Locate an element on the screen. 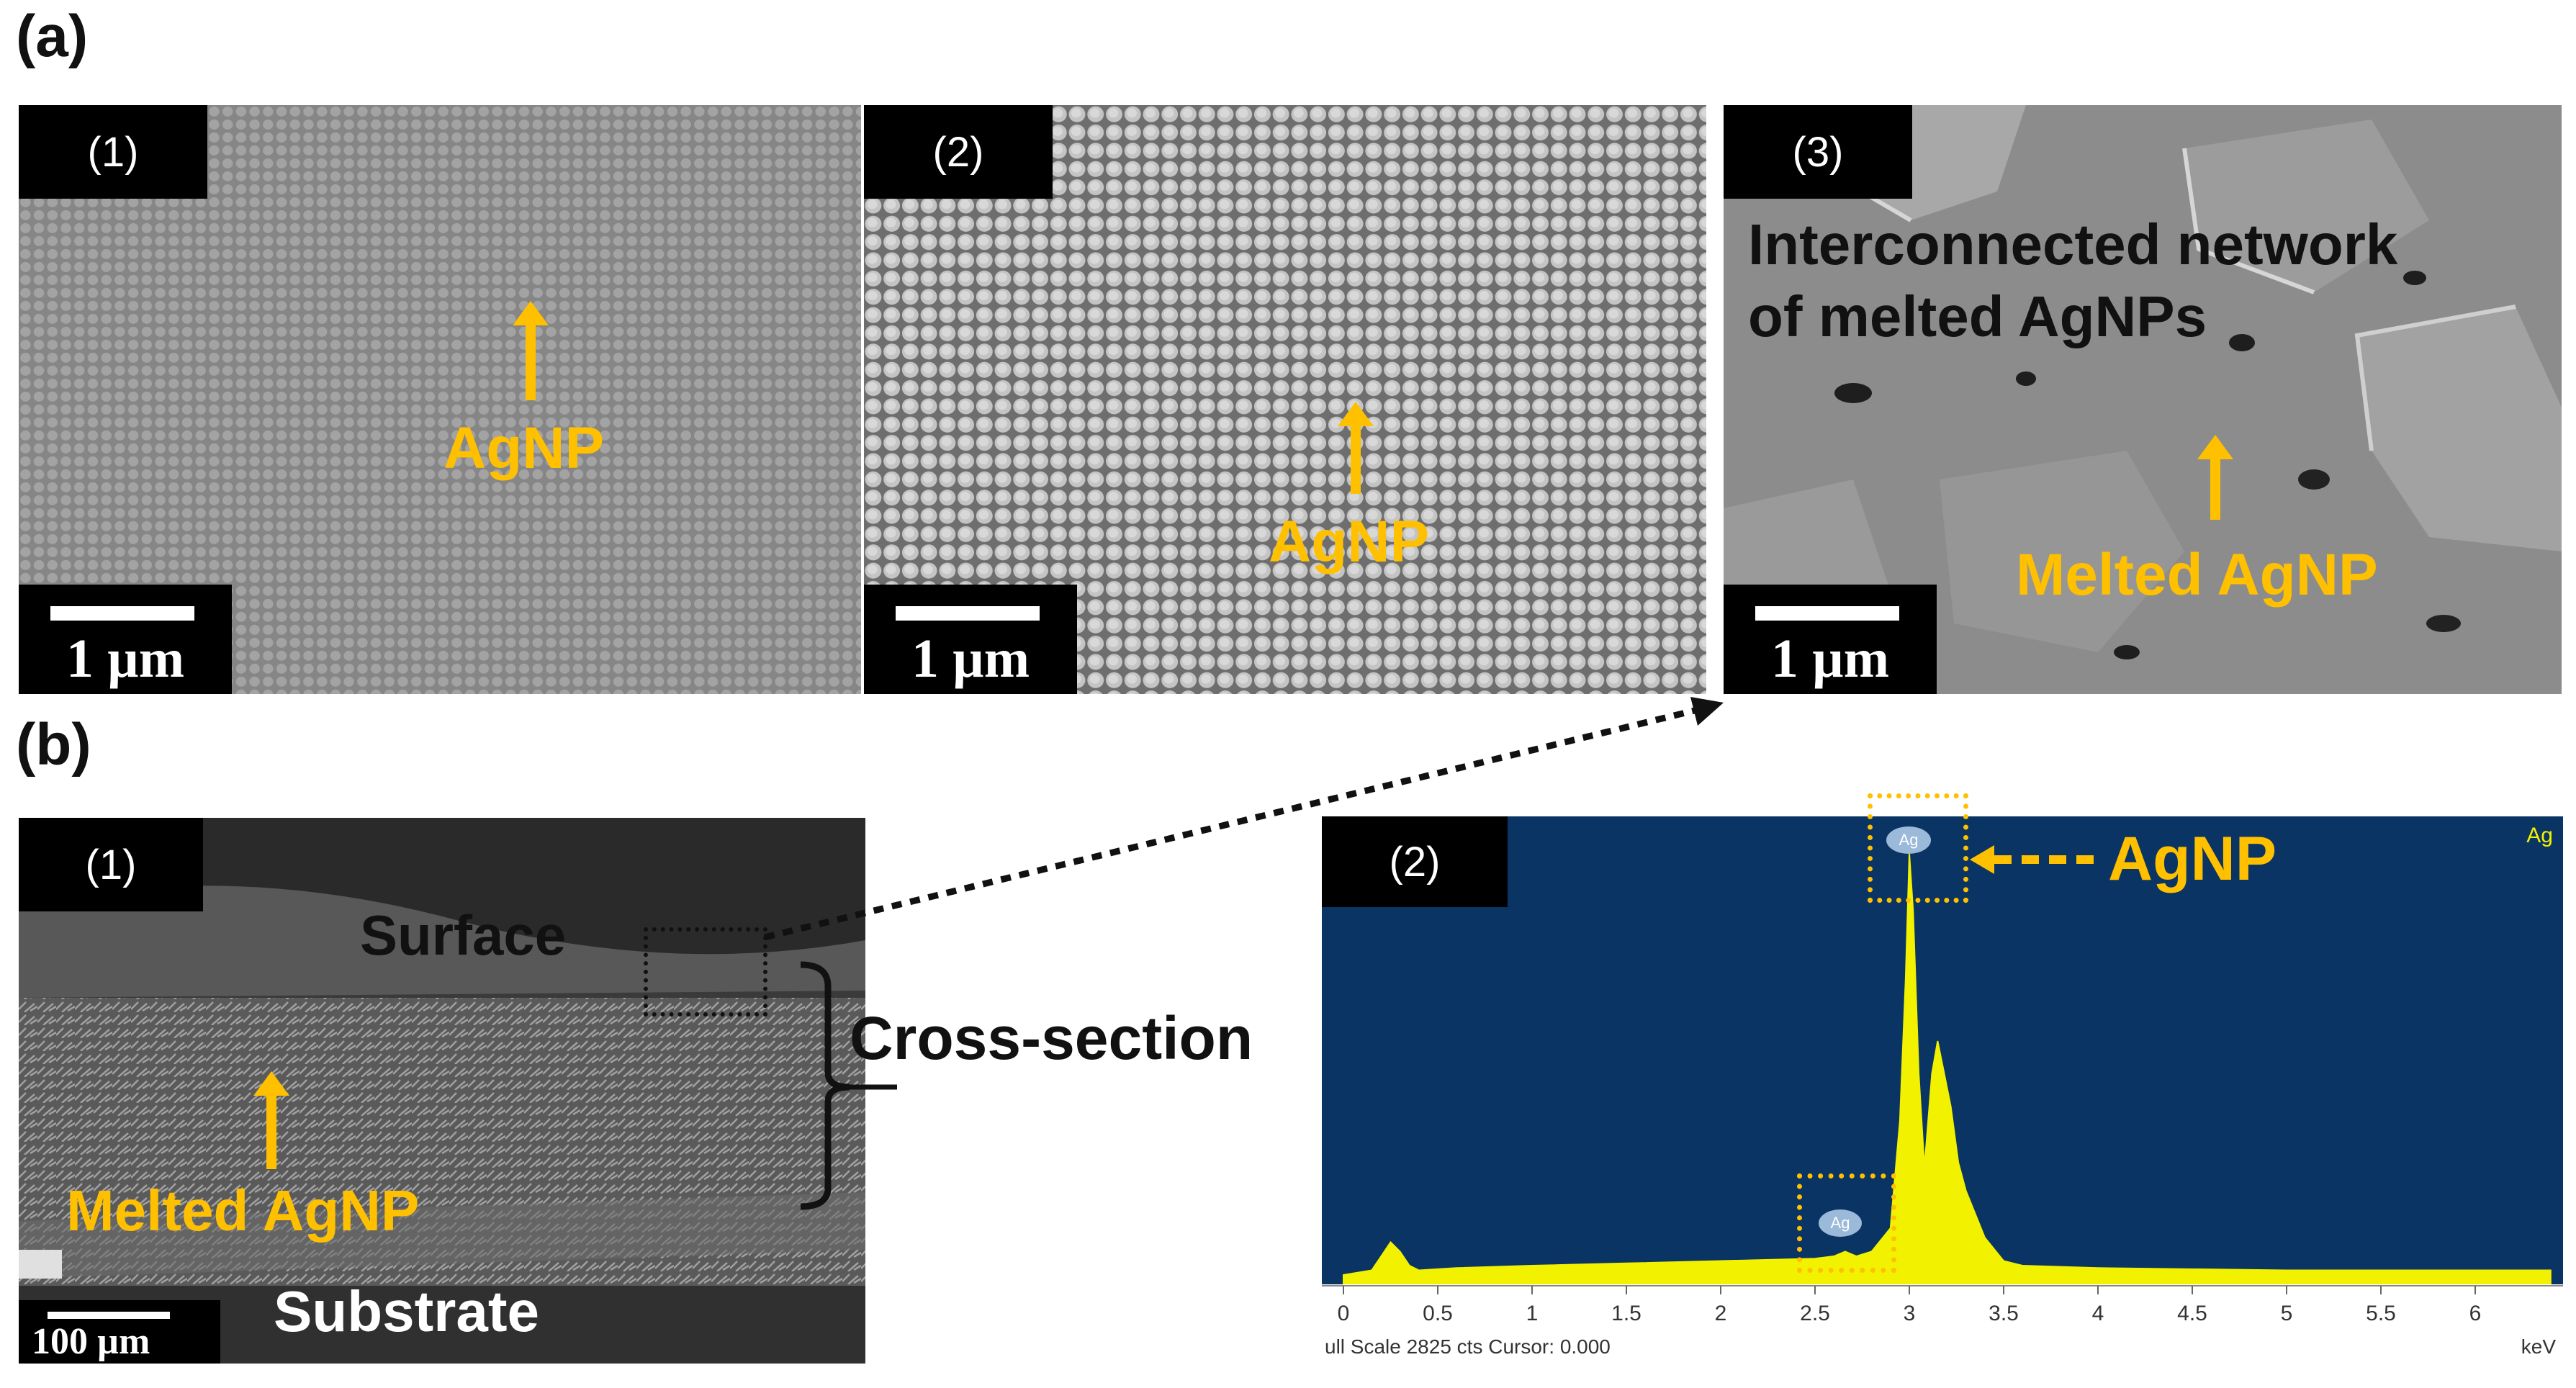 The width and height of the screenshot is (2576, 1388). x-tick-label: 3 is located at coordinates (1910, 1313).